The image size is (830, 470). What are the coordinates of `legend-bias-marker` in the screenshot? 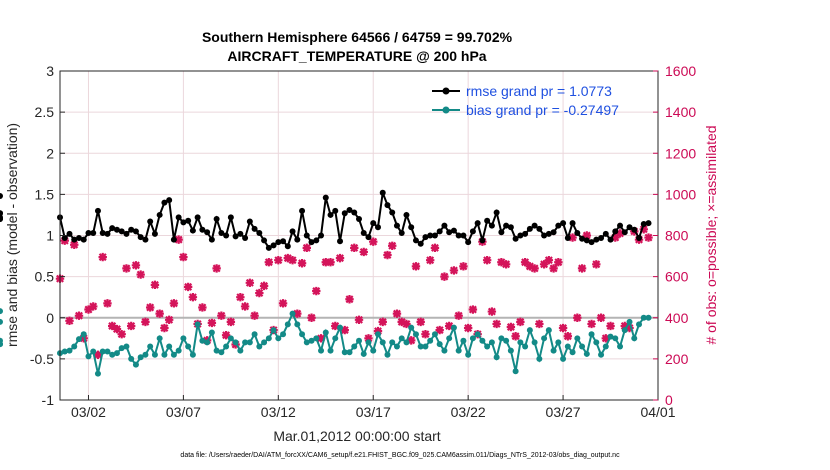 It's located at (446, 110).